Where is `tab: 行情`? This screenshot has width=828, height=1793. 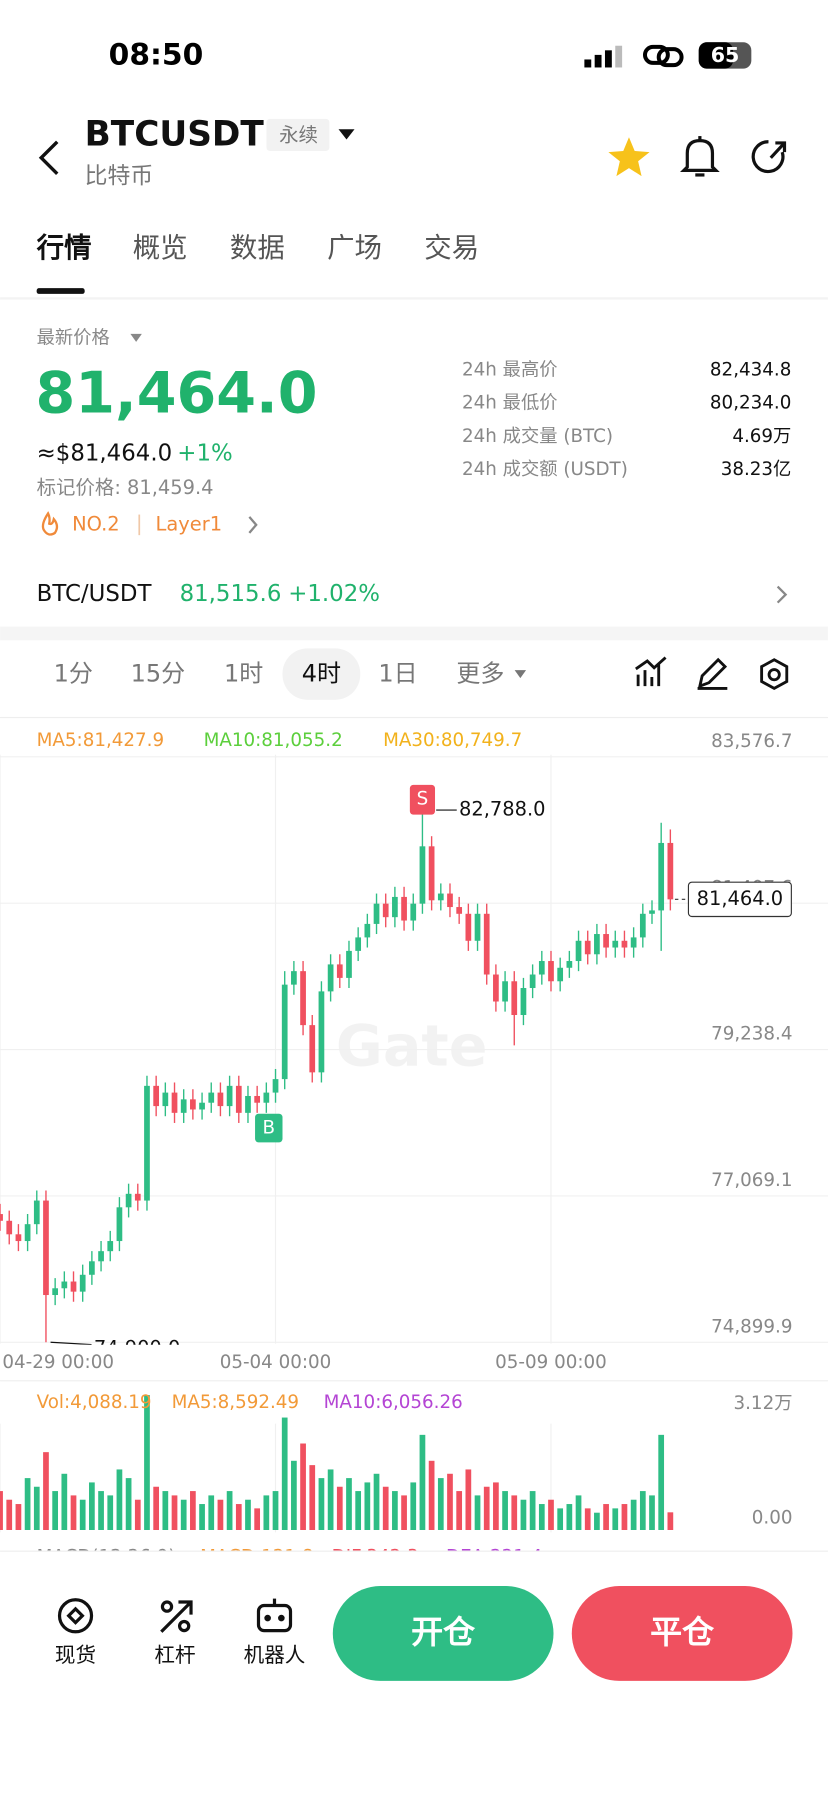 tab: 行情 is located at coordinates (64, 248).